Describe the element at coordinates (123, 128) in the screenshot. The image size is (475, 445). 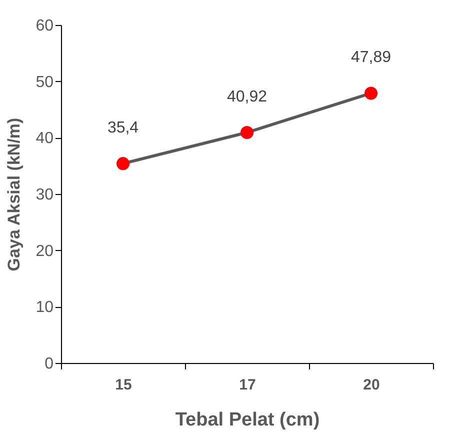
I see `data-label: 35,4` at that location.